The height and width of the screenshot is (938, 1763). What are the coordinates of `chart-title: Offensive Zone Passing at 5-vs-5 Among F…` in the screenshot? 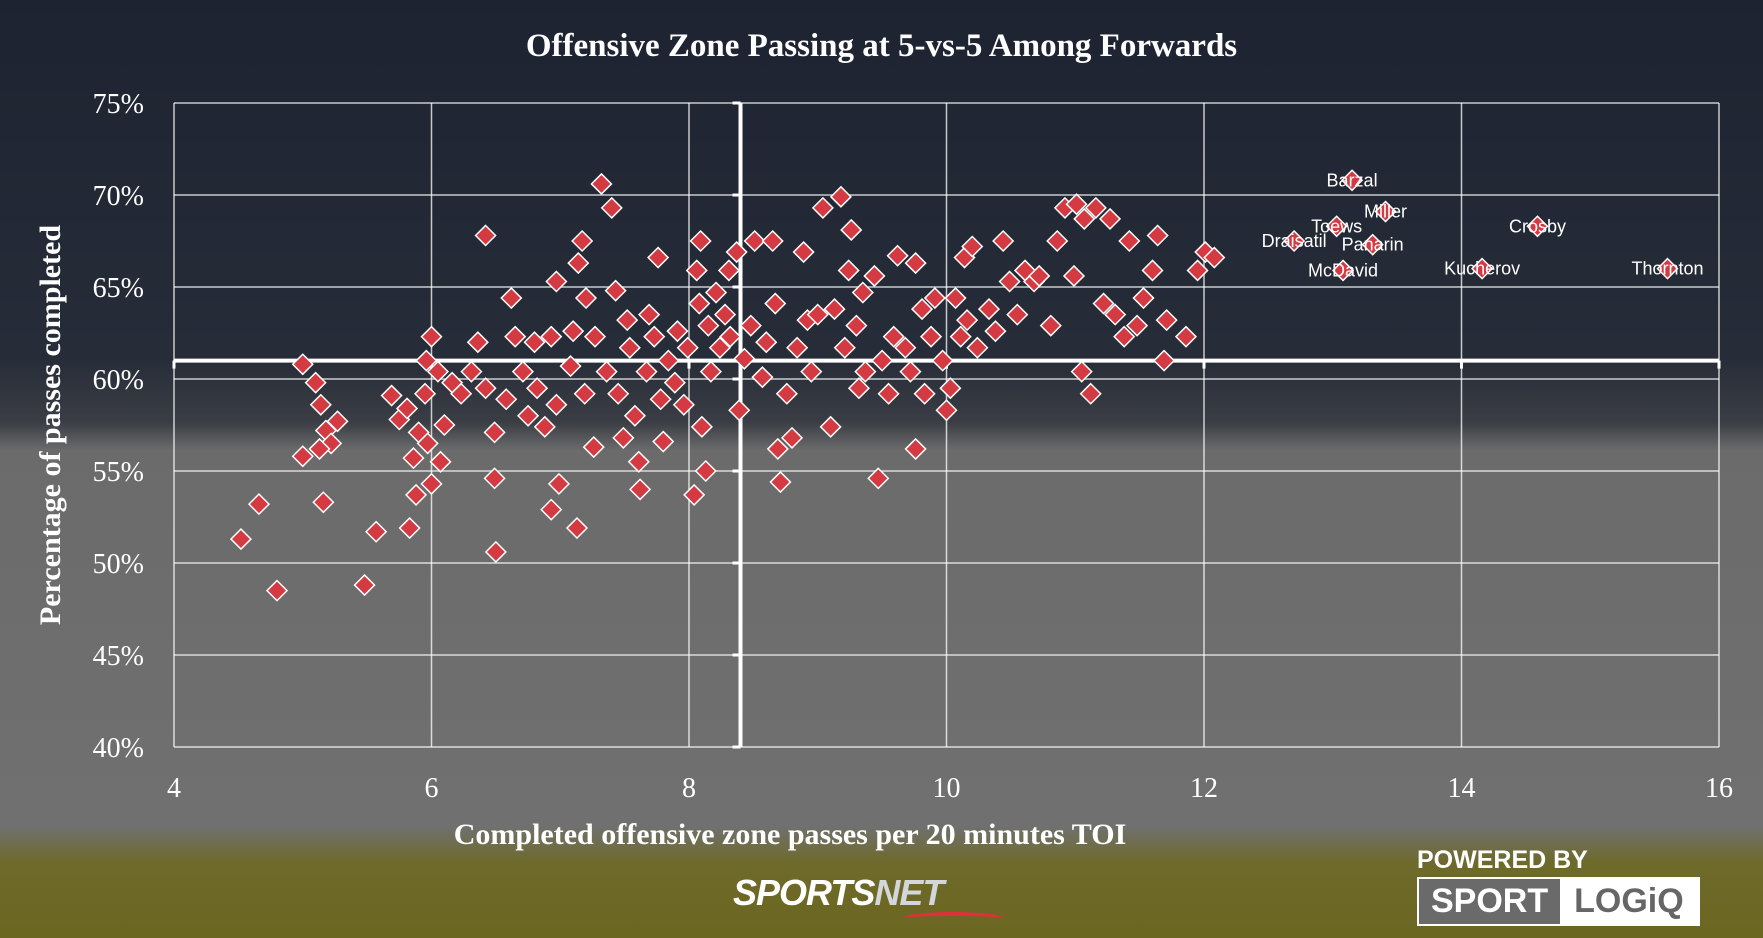 It's located at (881, 46).